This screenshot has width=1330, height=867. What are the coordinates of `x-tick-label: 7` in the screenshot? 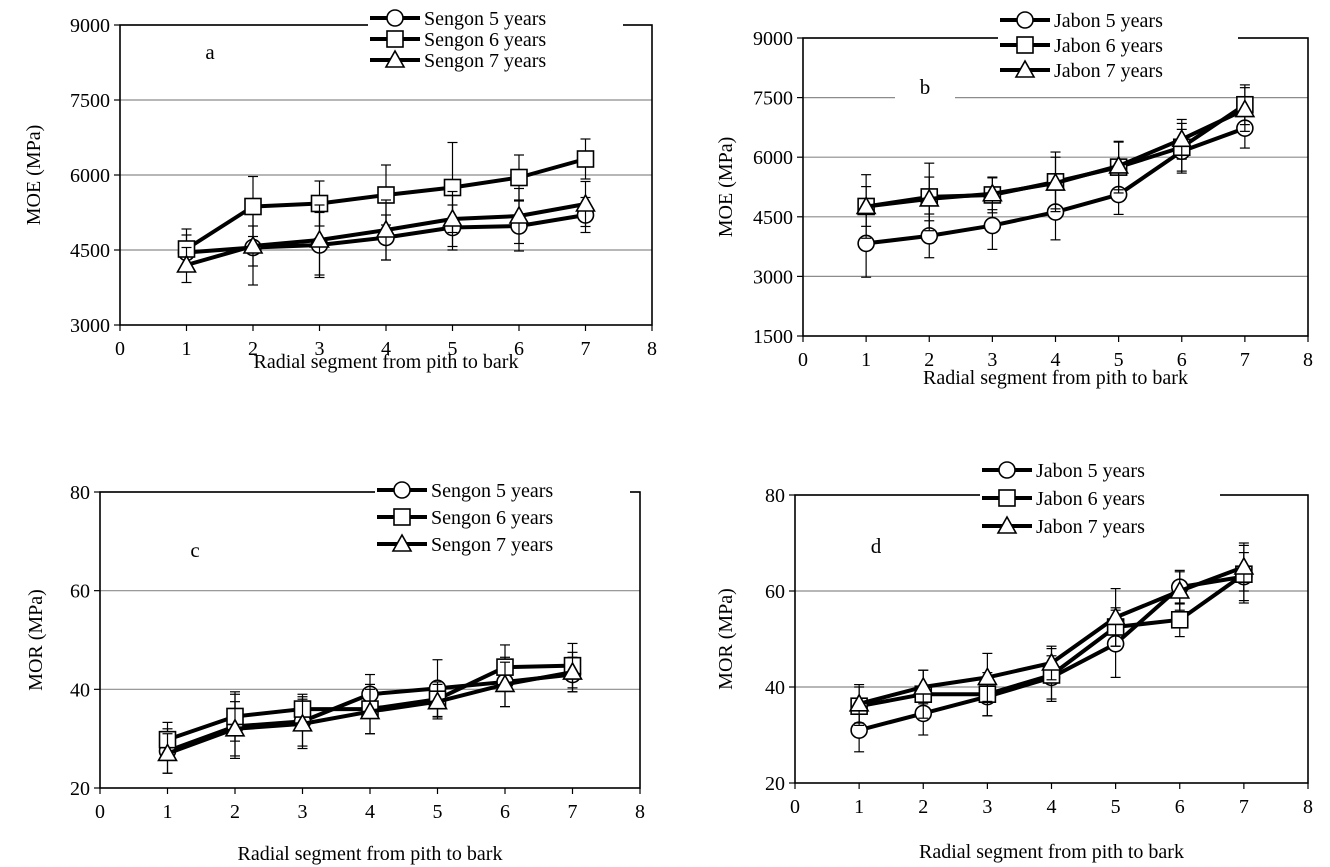 It's located at (1244, 807).